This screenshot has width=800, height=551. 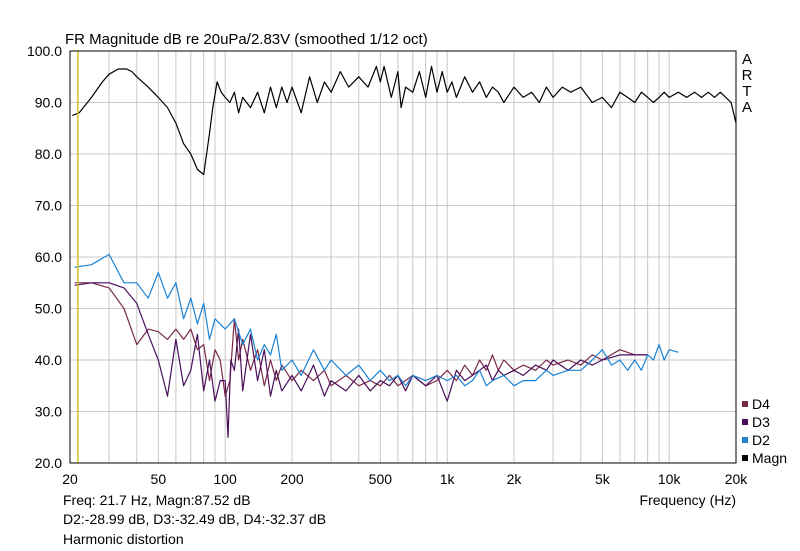 I want to click on series-line-d4, so click(x=361, y=339).